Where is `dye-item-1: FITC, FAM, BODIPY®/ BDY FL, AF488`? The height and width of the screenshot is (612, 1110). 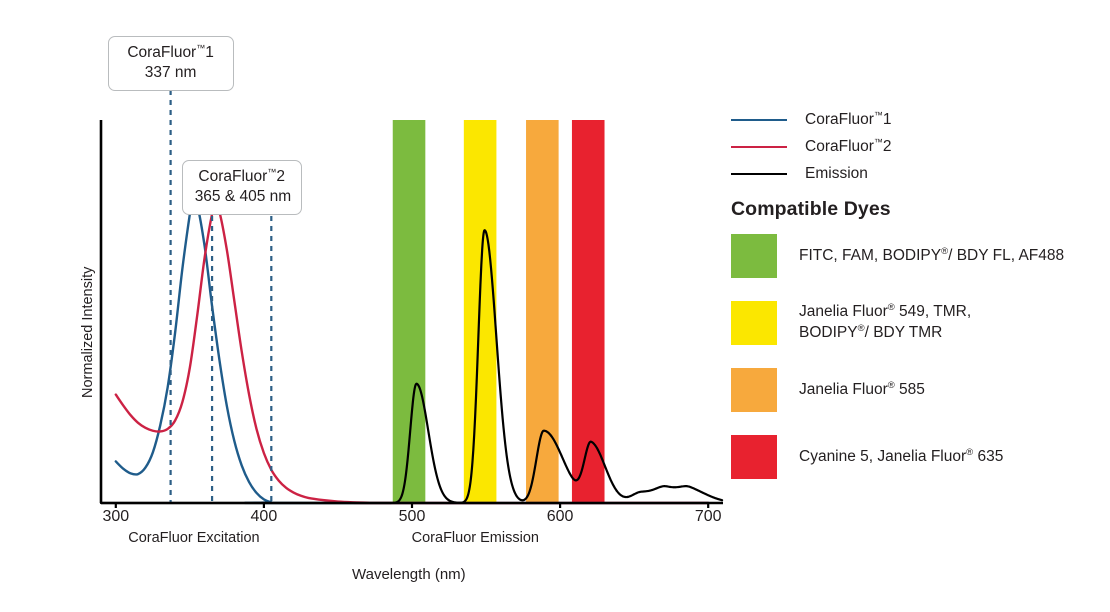 dye-item-1: FITC, FAM, BODIPY®/ BDY FL, AF488 is located at coordinates (920, 256).